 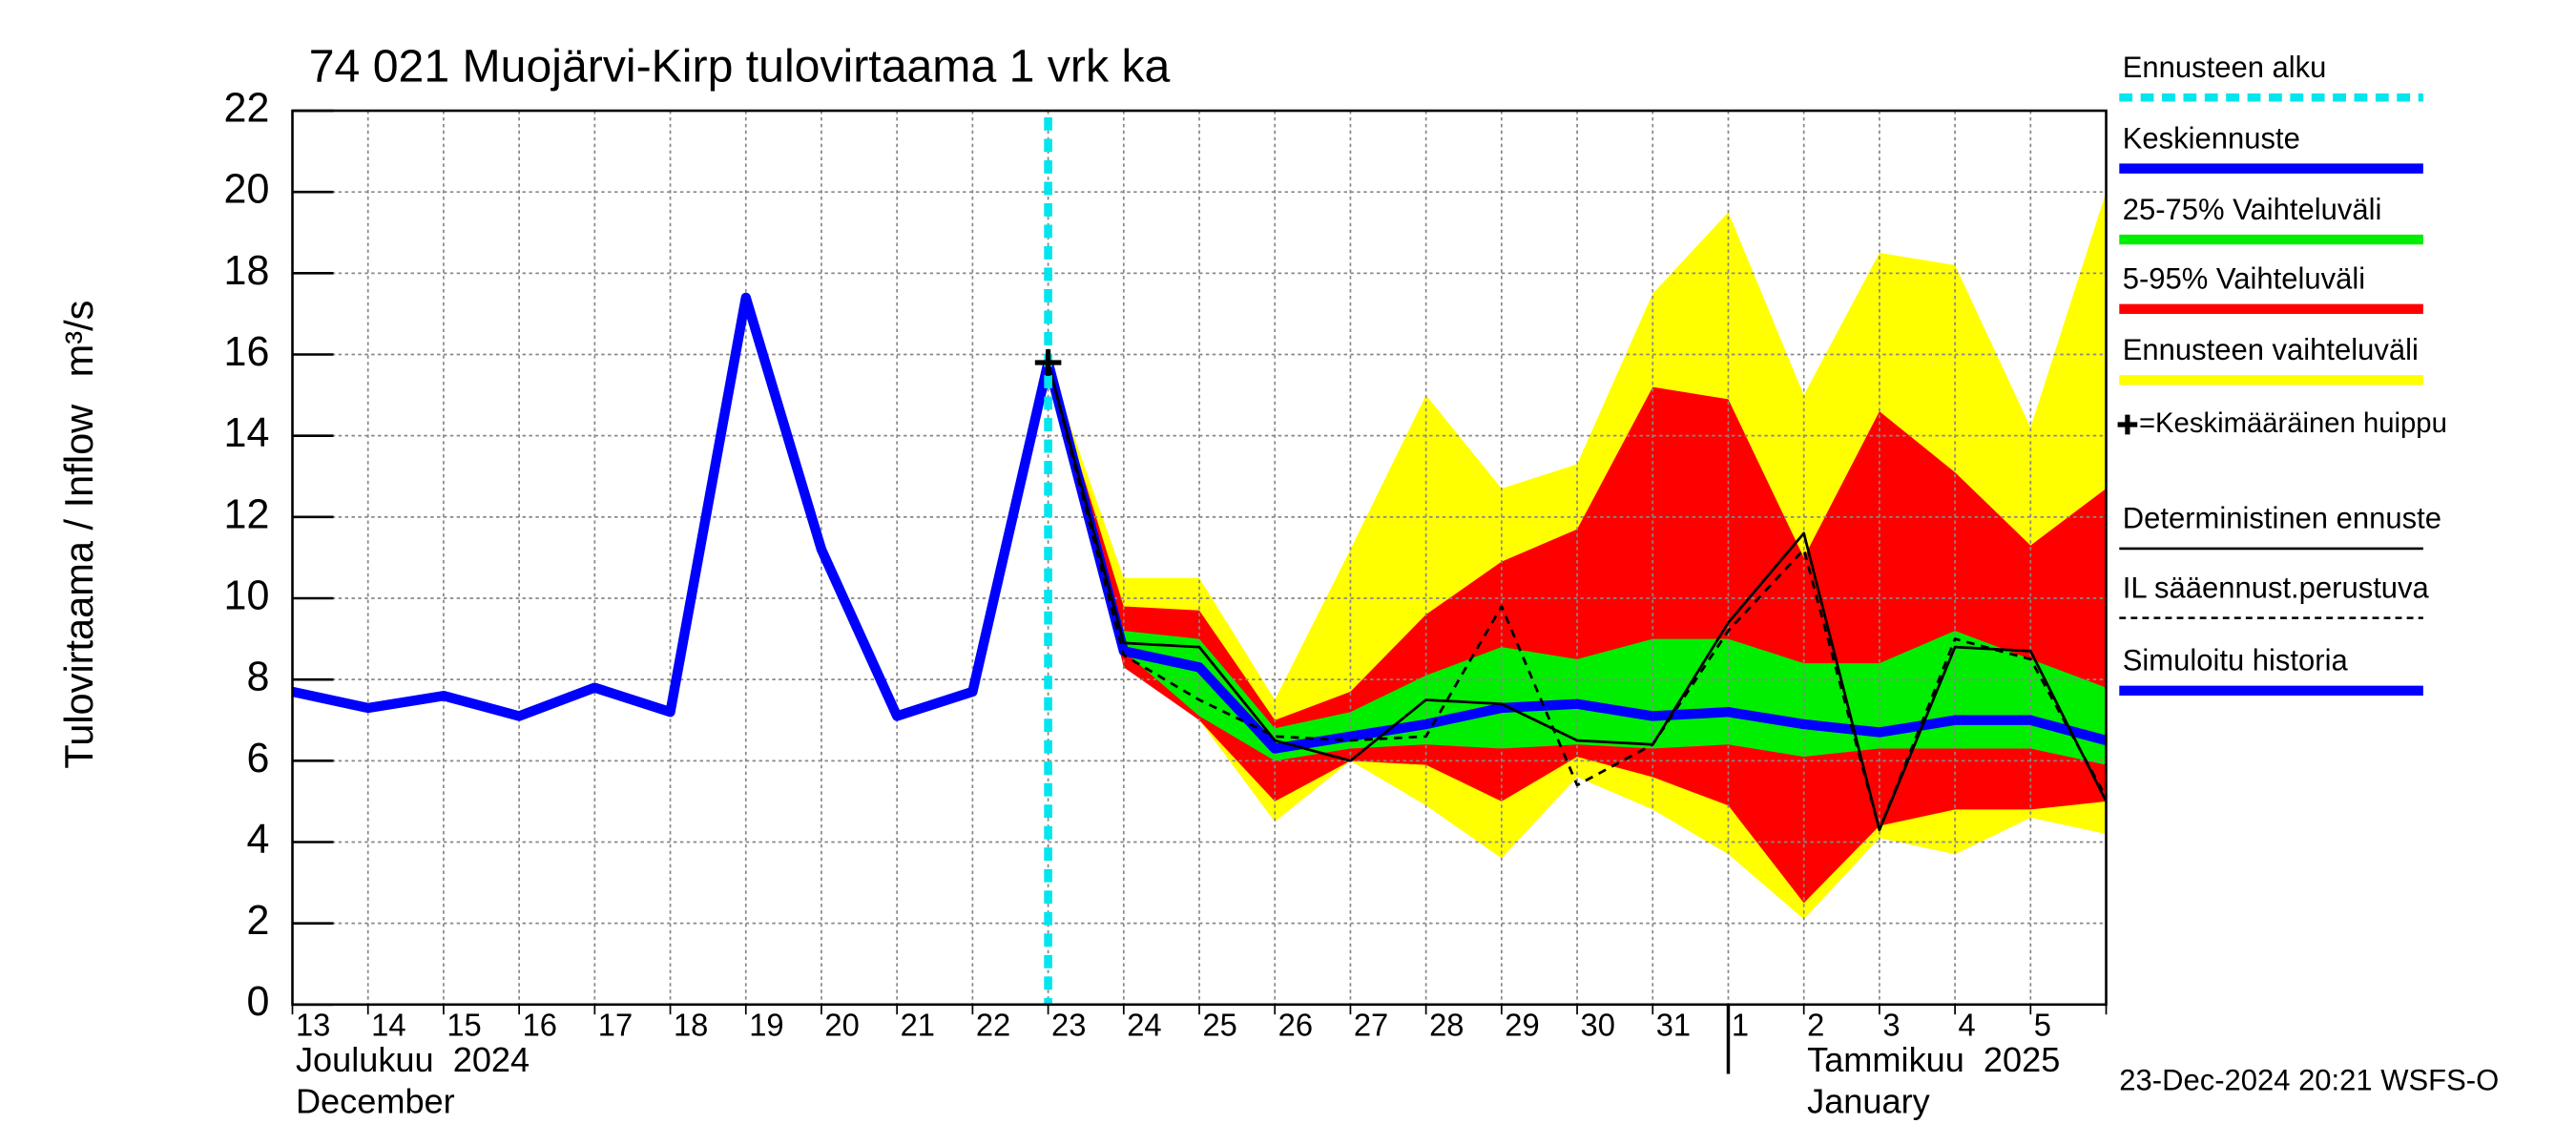 What do you see at coordinates (247, 514) in the screenshot?
I see `y-tick-label: 12` at bounding box center [247, 514].